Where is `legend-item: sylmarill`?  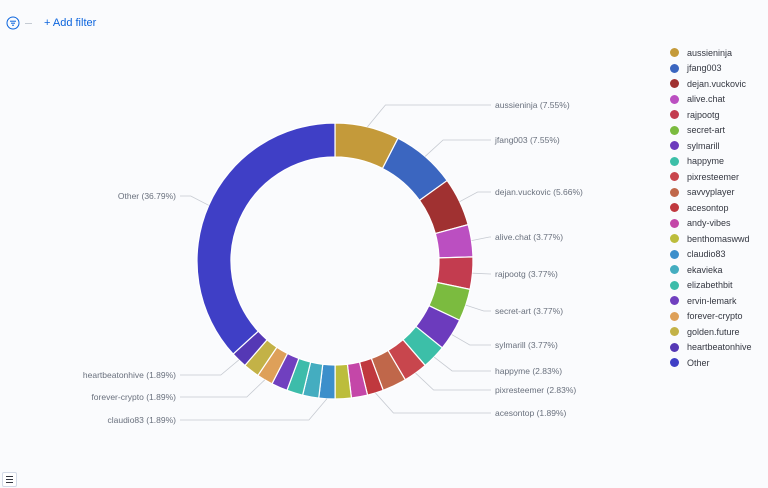 legend-item: sylmarill is located at coordinates (711, 146).